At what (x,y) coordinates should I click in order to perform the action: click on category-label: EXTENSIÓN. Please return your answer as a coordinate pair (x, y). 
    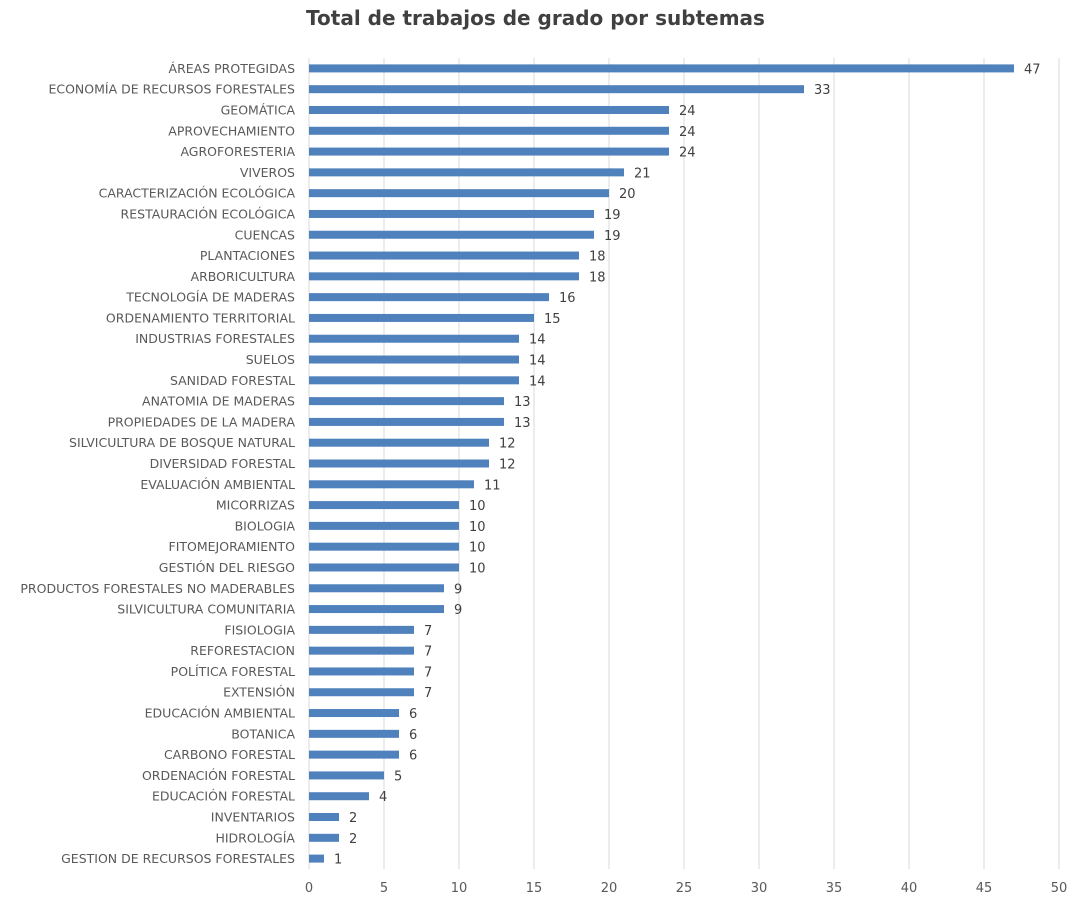
    Looking at the image, I should click on (259, 692).